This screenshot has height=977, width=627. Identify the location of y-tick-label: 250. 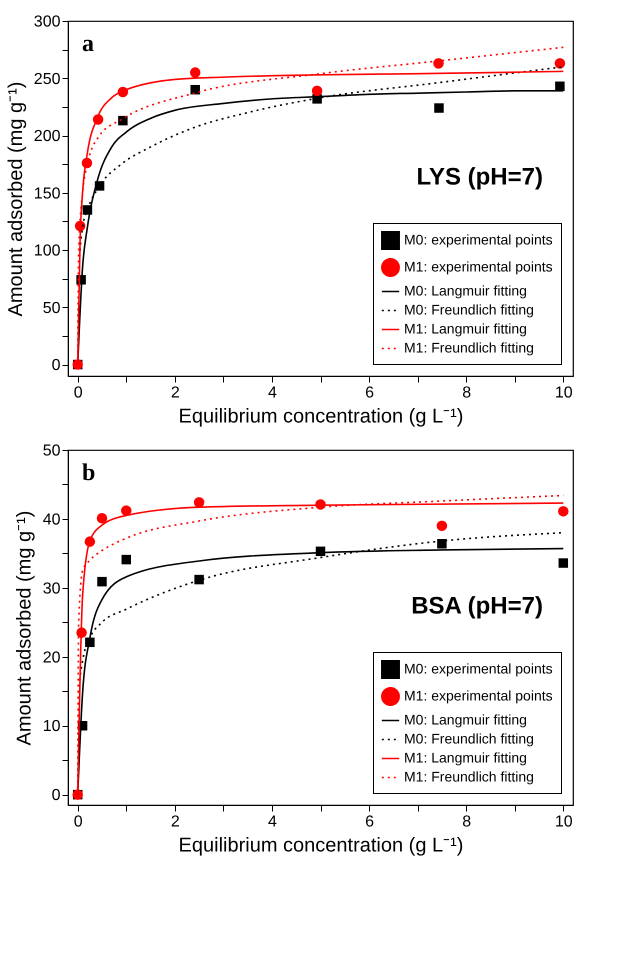
(47, 79).